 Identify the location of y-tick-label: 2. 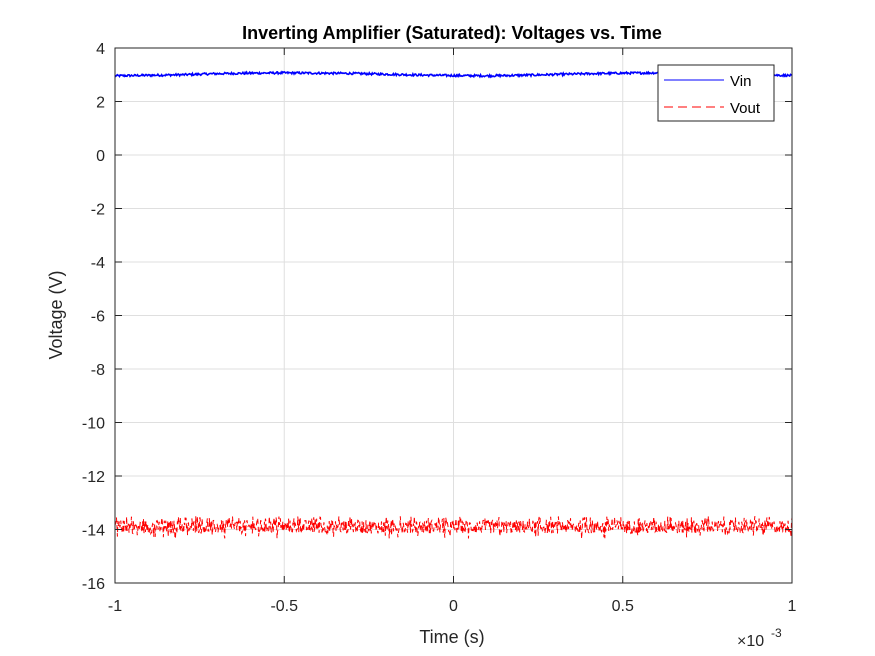
(100, 103).